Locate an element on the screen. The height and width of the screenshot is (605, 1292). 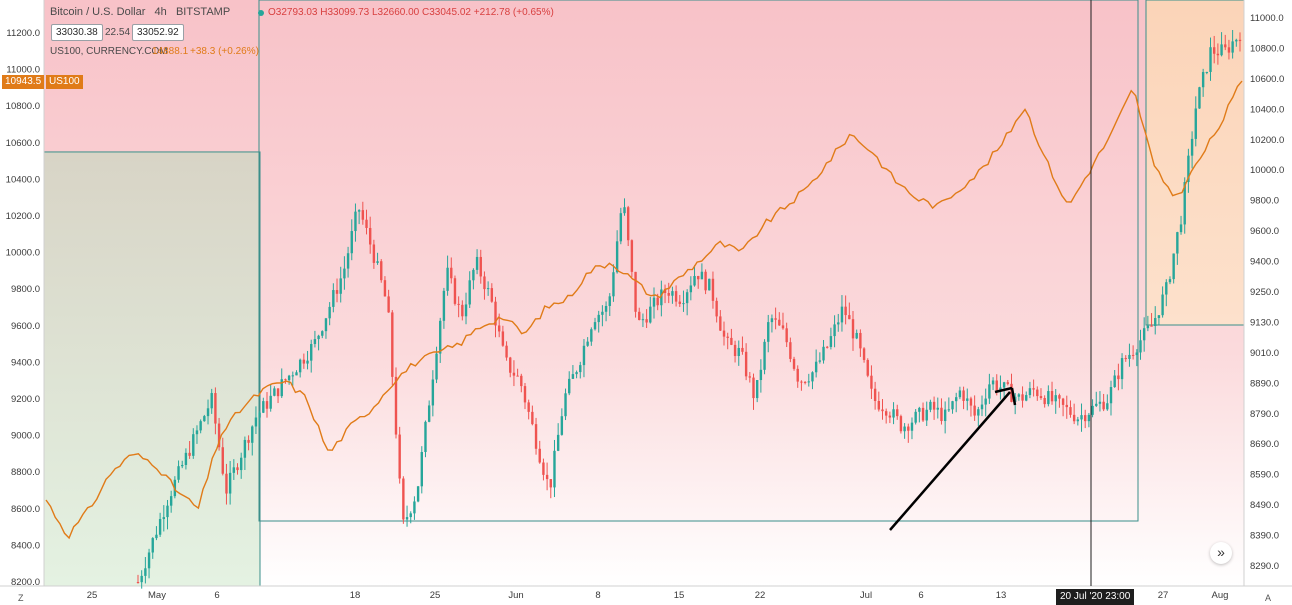
compare-symbol: US100, CURRENCY.COM is located at coordinates (109, 51).